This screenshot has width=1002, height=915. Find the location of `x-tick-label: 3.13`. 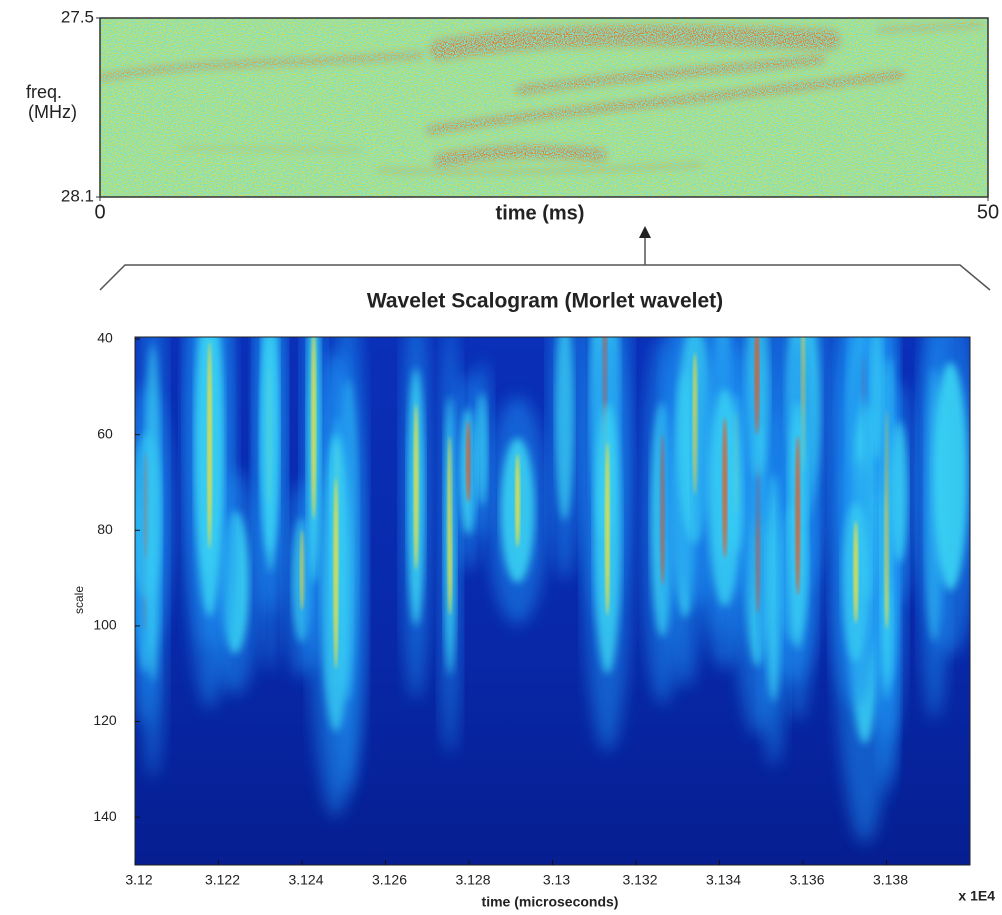

x-tick-label: 3.13 is located at coordinates (556, 880).